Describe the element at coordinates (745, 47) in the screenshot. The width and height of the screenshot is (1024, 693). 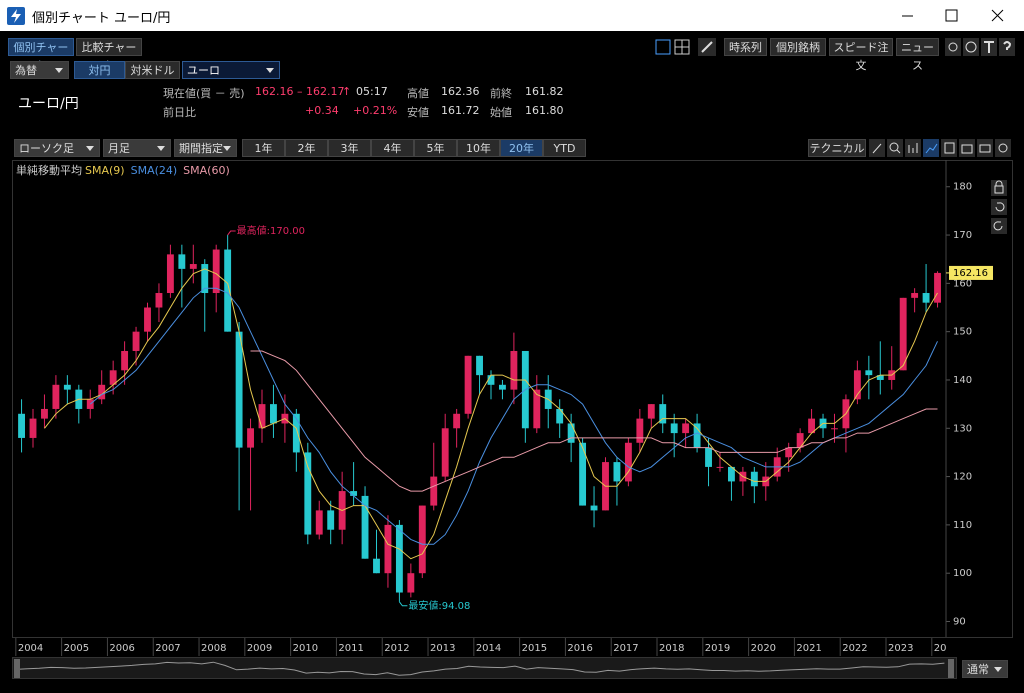
I see `toolbar-button: 時系列` at that location.